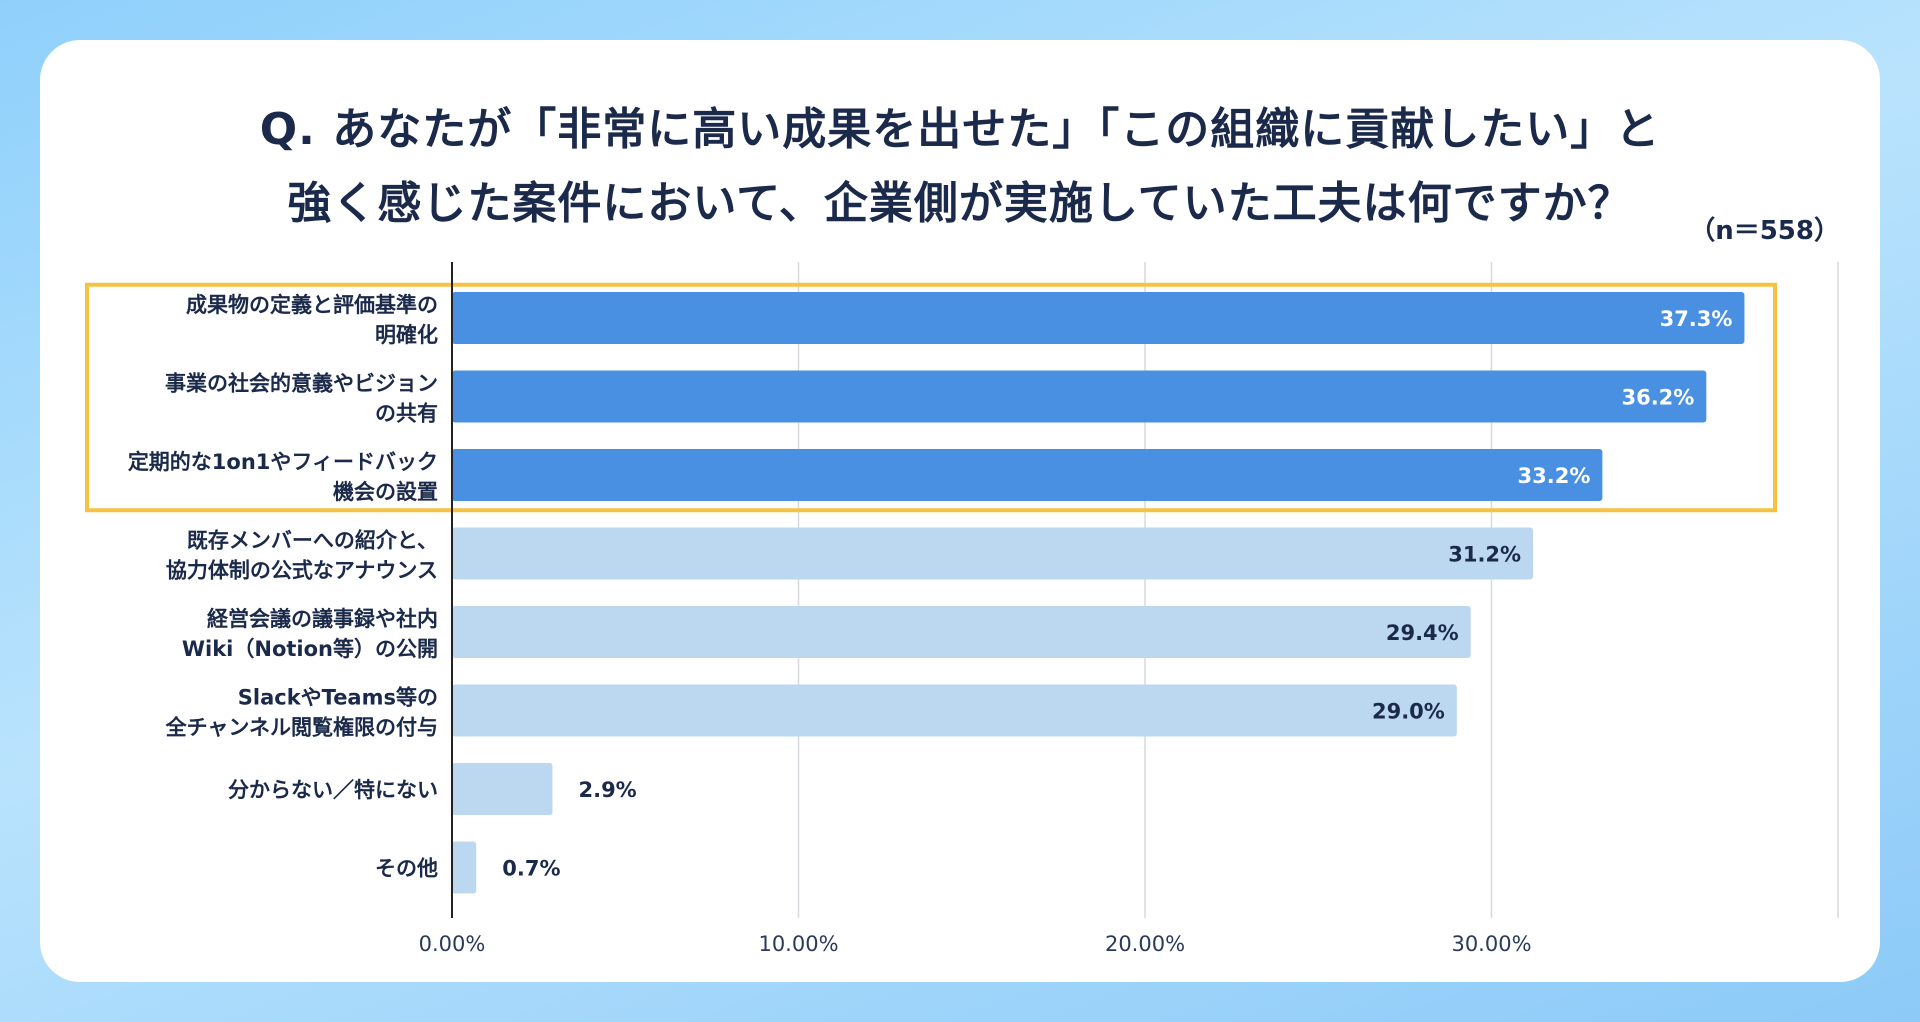 The height and width of the screenshot is (1022, 1920). Describe the element at coordinates (607, 790) in the screenshot. I see `data-label: 2.9%` at that location.